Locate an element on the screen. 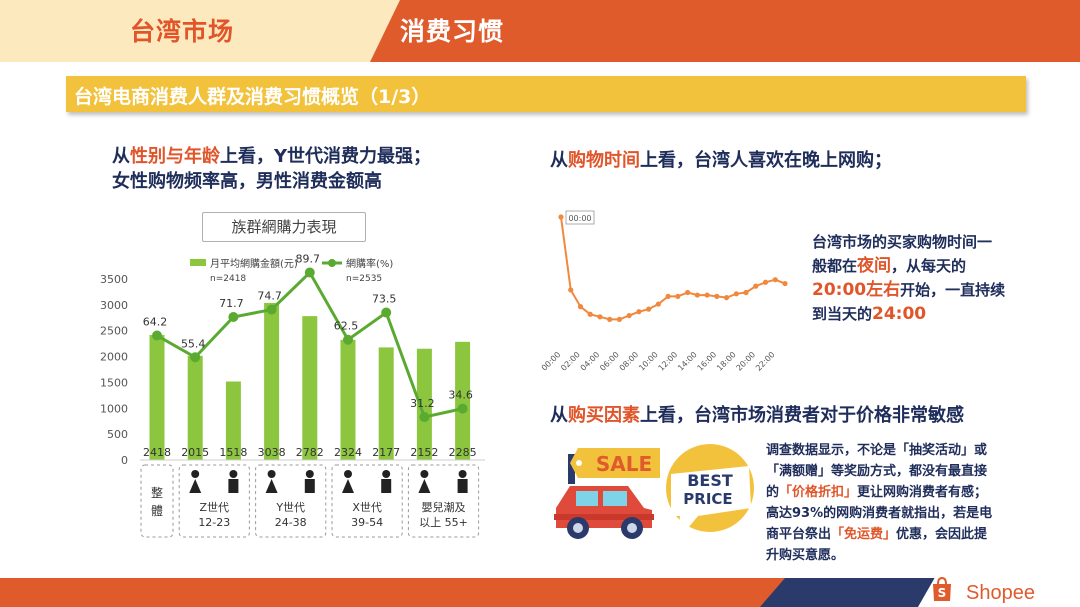 The image size is (1080, 607). ann-l2-pre: 般都在 is located at coordinates (835, 266).